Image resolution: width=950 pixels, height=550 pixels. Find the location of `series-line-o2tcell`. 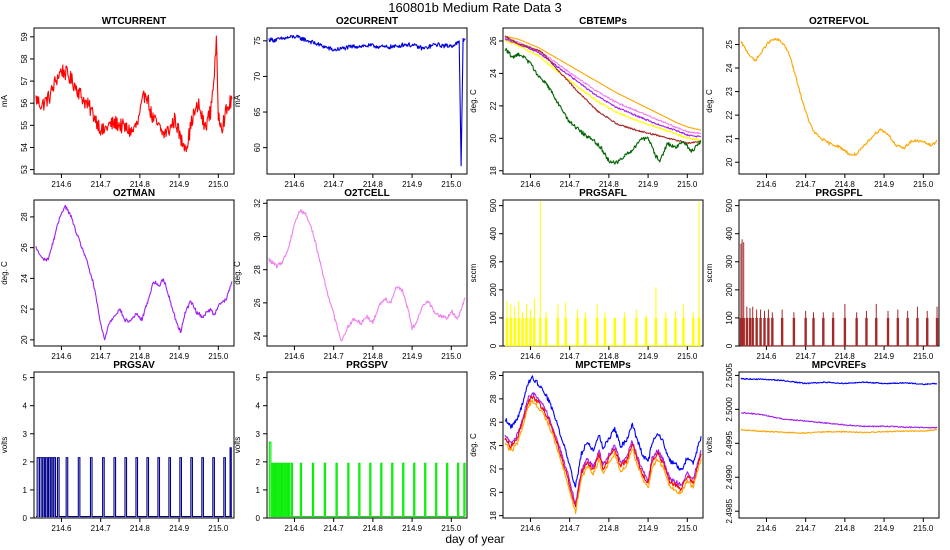

series-line-o2tcell is located at coordinates (367, 275).